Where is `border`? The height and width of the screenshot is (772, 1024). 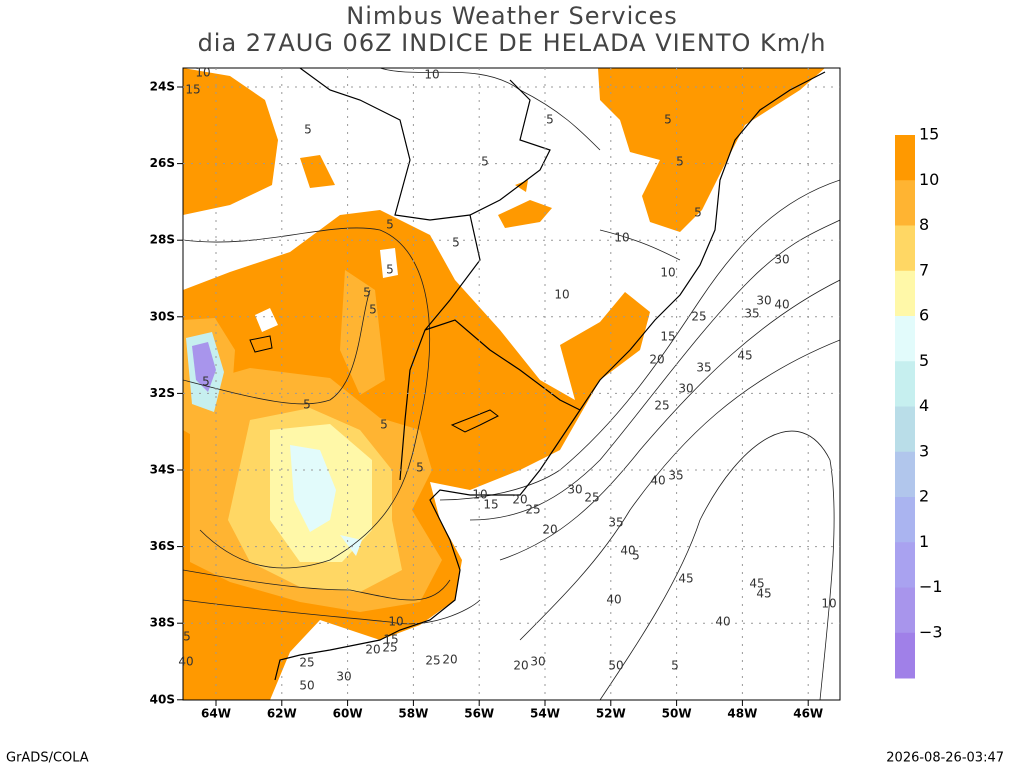
border is located at coordinates (440, 274).